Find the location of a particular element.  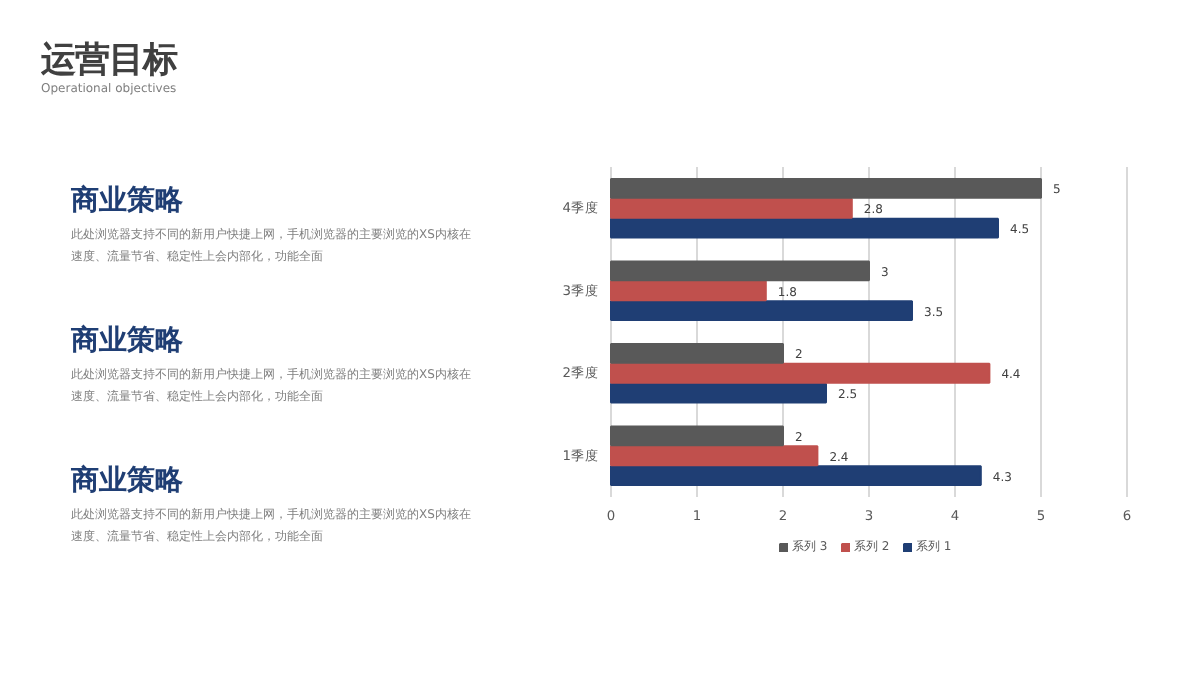

text: 运营目标 is located at coordinates (108, 61).